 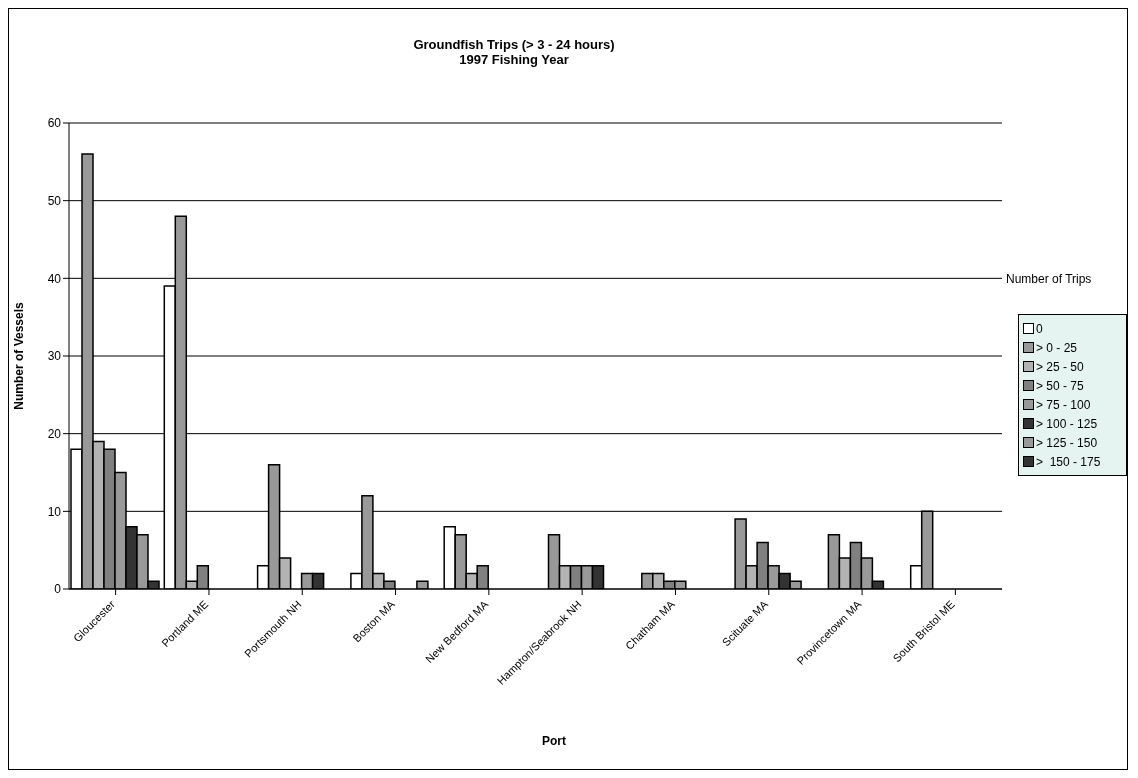 I want to click on y-tick-label: 20, so click(x=54, y=433).